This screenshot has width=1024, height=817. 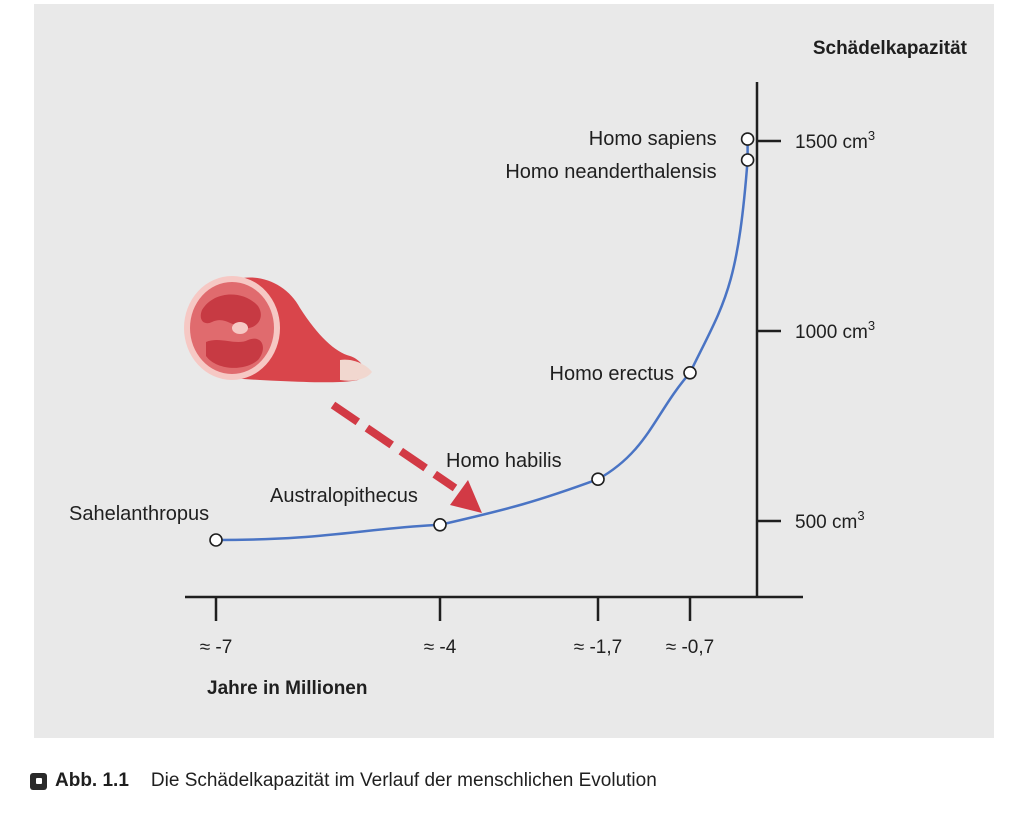 What do you see at coordinates (406, 457) in the screenshot?
I see `dashed-arrow-icon` at bounding box center [406, 457].